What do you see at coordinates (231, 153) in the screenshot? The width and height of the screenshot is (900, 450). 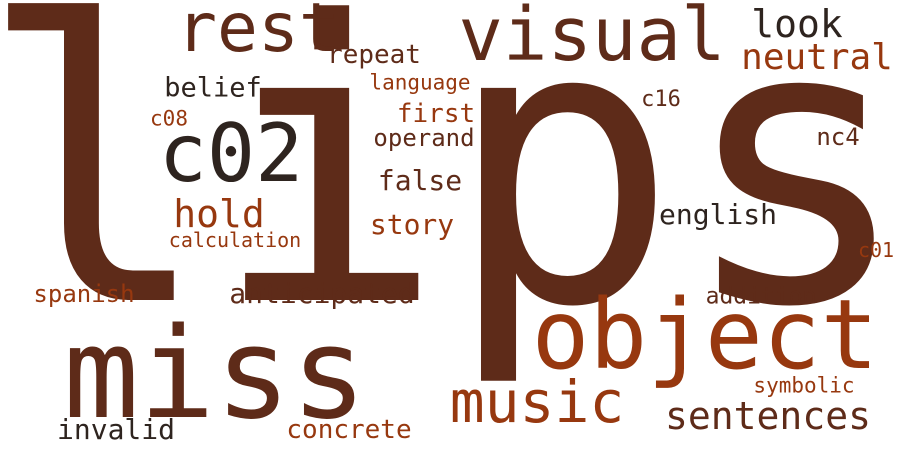 I see `word-c02: c02` at bounding box center [231, 153].